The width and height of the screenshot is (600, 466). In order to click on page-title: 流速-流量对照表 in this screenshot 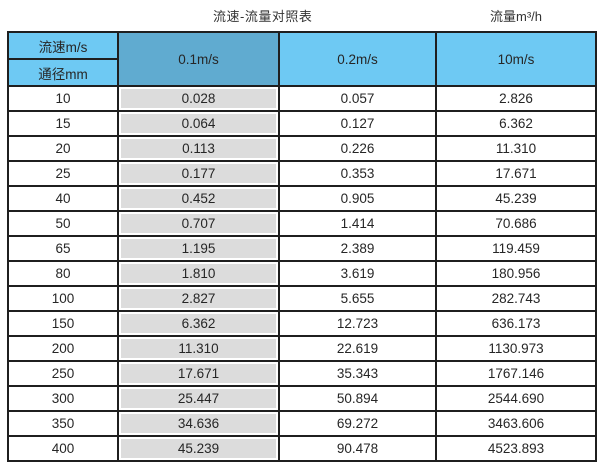, I will do `click(263, 16)`.